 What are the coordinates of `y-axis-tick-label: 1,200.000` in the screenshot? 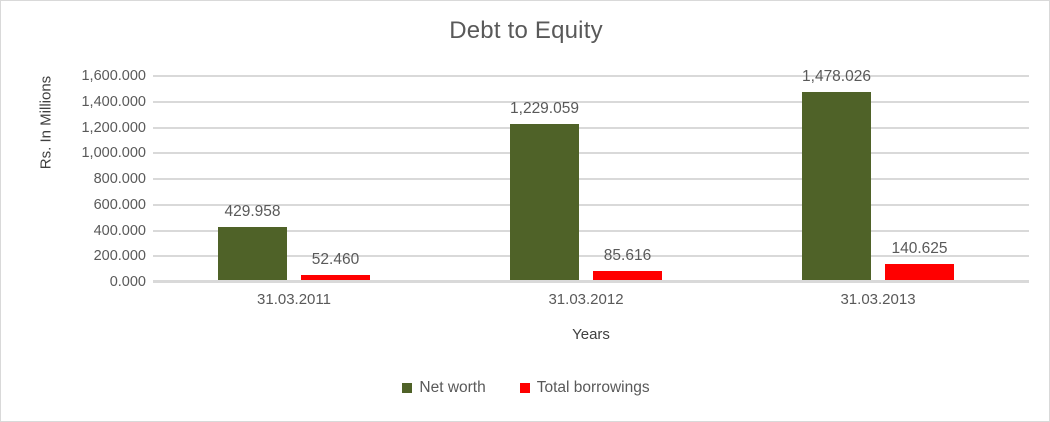 It's located at (113, 127).